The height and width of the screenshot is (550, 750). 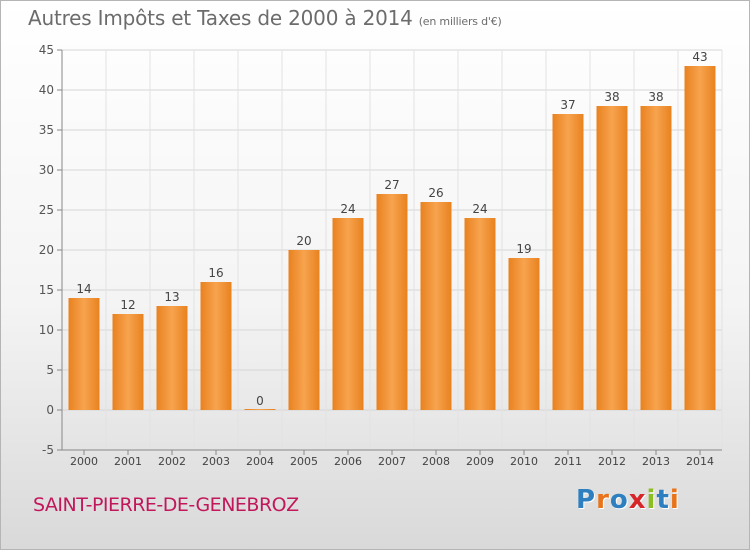 I want to click on x-tick-label-2006: 2006, so click(x=348, y=461).